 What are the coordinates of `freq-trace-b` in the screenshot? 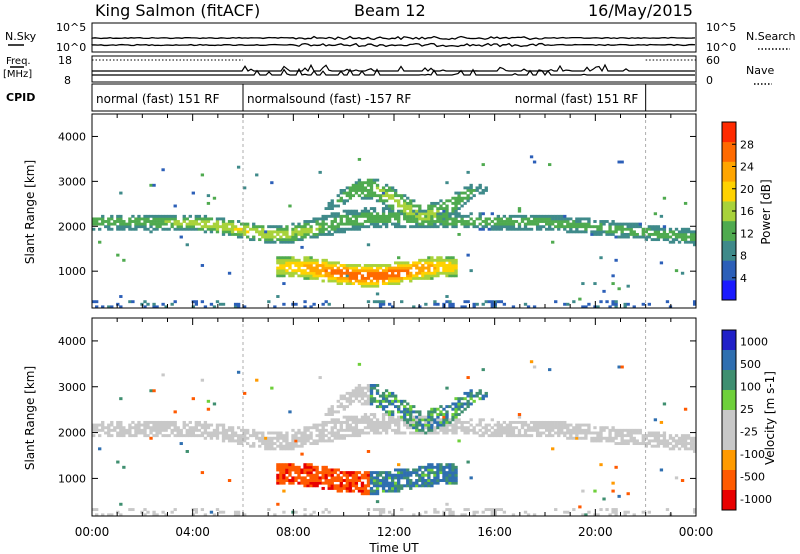 It's located at (393, 72).